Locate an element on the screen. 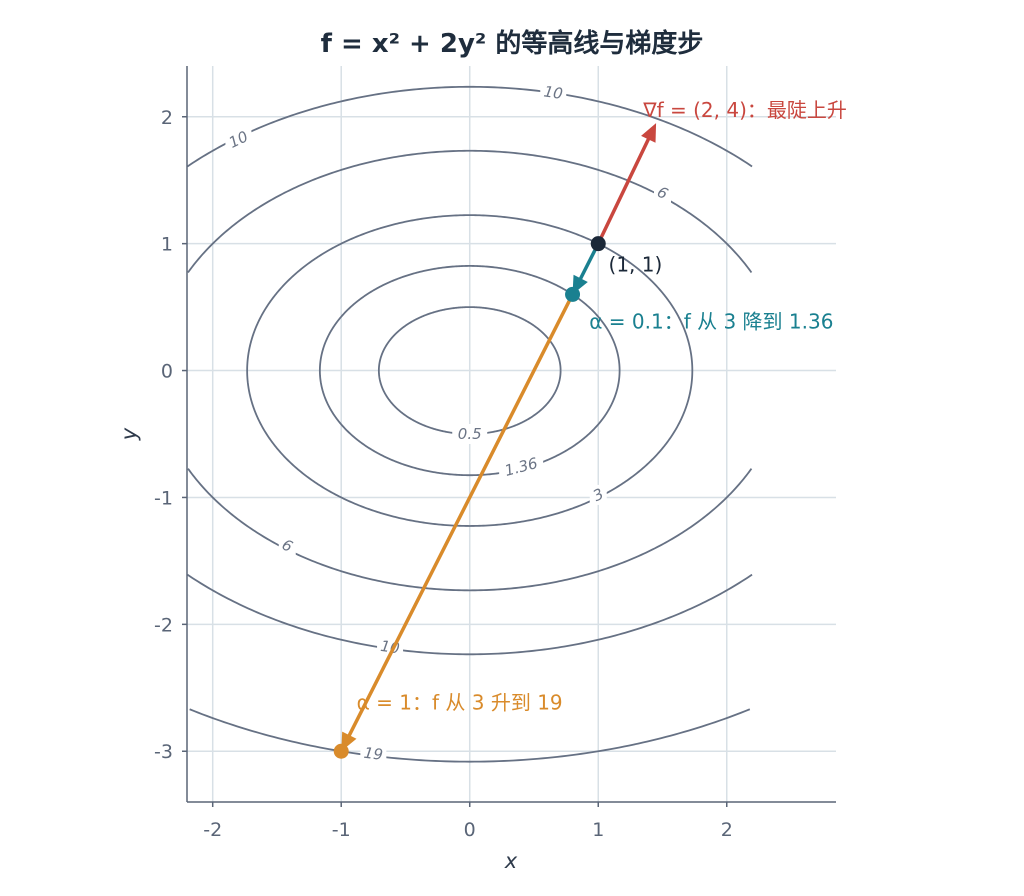  annotation-small-step: α = 0.1：f 从 3 降到 1.36 is located at coordinates (711, 322).